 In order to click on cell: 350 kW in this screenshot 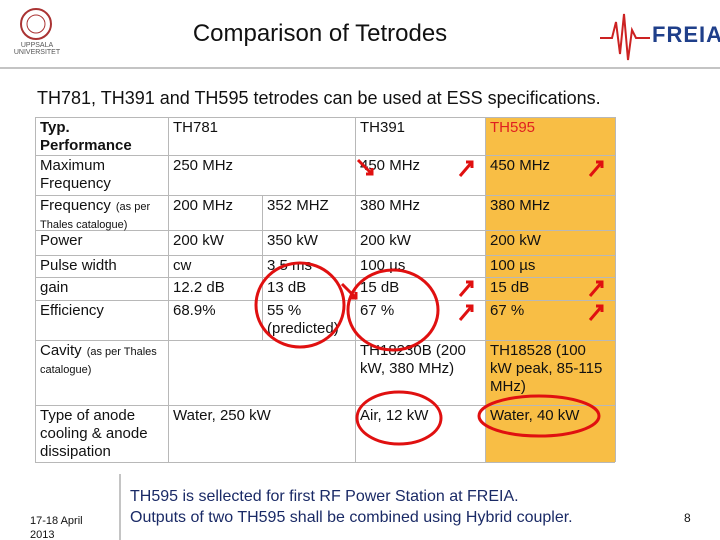, I will do `click(292, 240)`.